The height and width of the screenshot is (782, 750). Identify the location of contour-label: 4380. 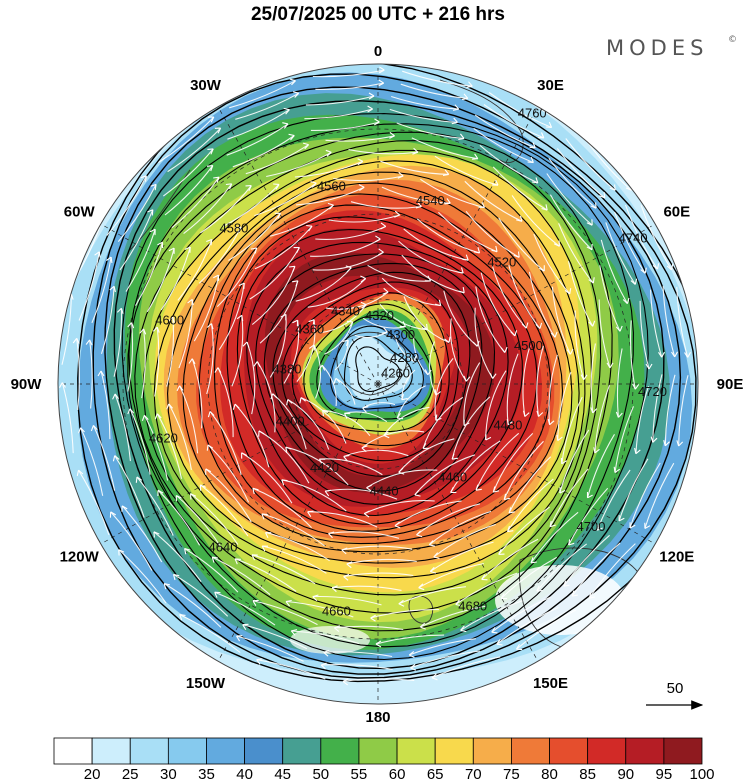
(287, 369).